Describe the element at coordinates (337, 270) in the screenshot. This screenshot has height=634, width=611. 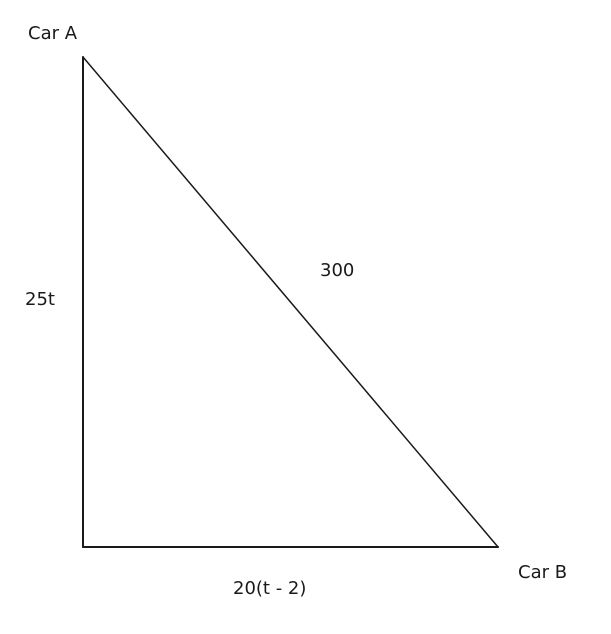
I see `hypotenuse-label: 300` at that location.